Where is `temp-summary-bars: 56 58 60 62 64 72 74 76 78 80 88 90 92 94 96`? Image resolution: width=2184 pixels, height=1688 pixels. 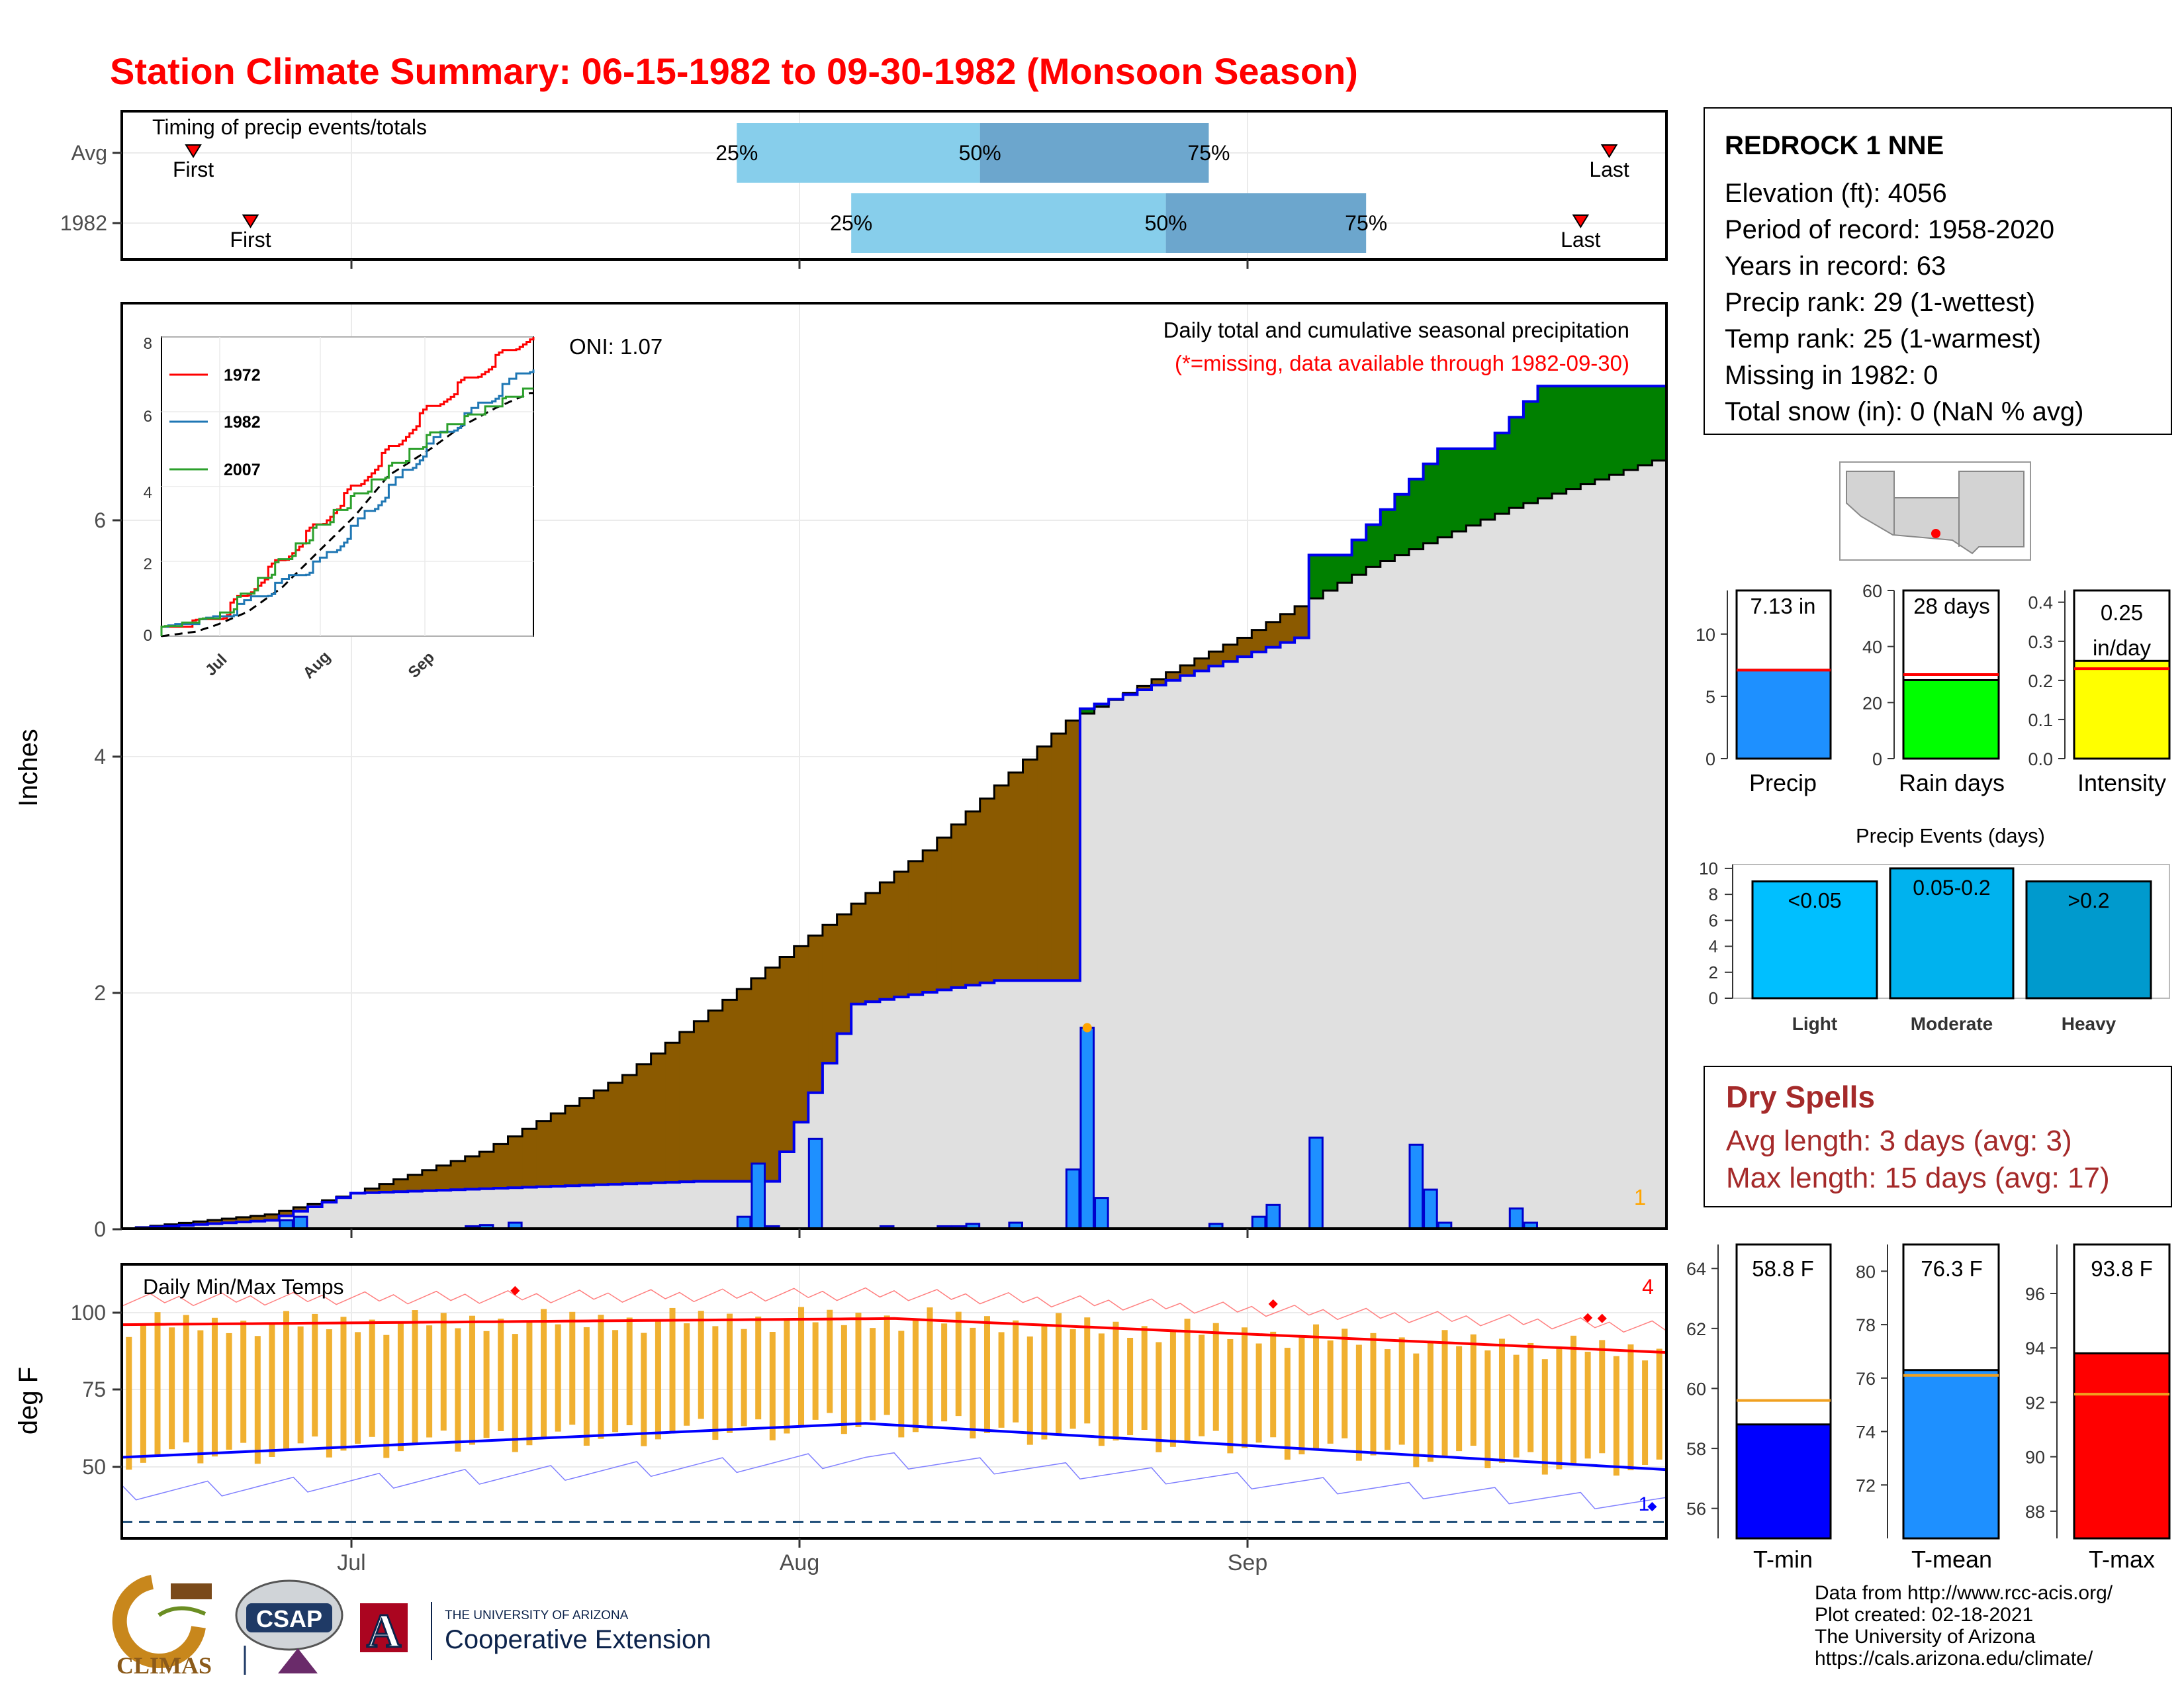
temp-summary-bars: 56 58 60 62 64 72 74 76 78 80 88 90 92 94 96 is located at coordinates (1928, 1391).